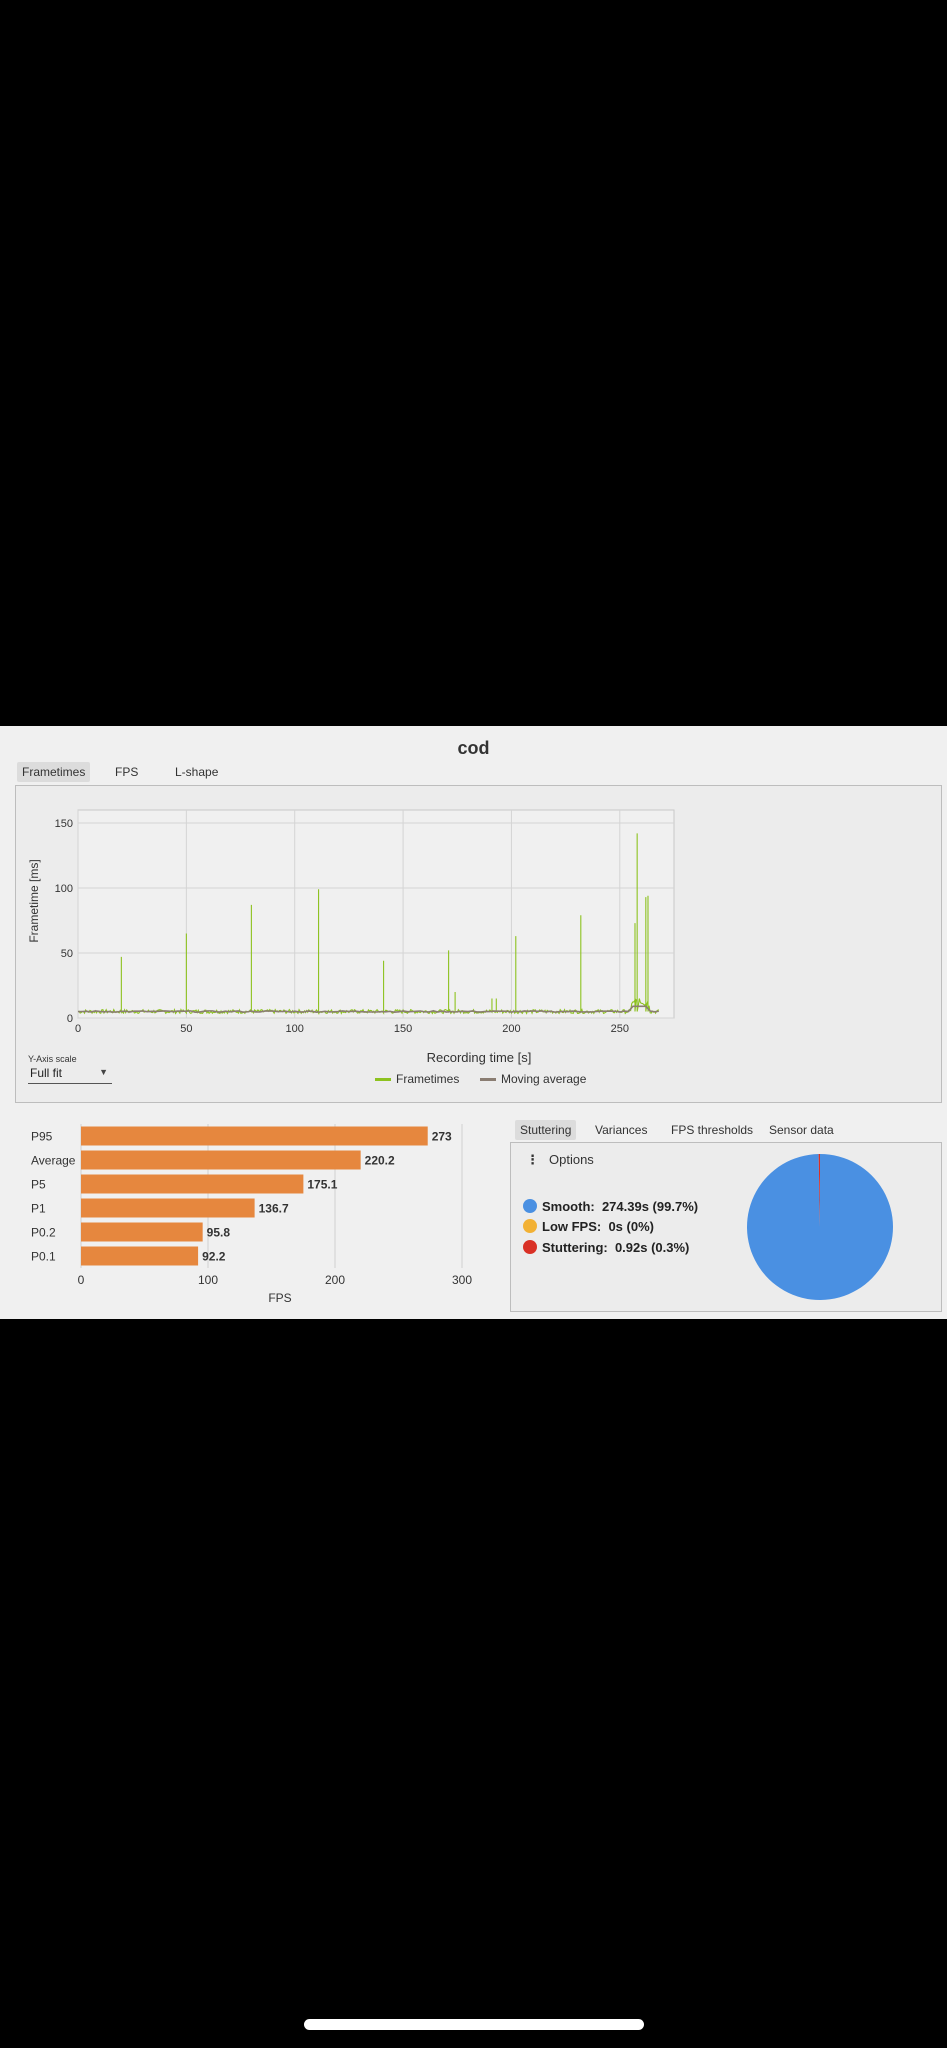 Image resolution: width=947 pixels, height=2048 pixels. I want to click on bar-x-tick-label: 300, so click(462, 1280).